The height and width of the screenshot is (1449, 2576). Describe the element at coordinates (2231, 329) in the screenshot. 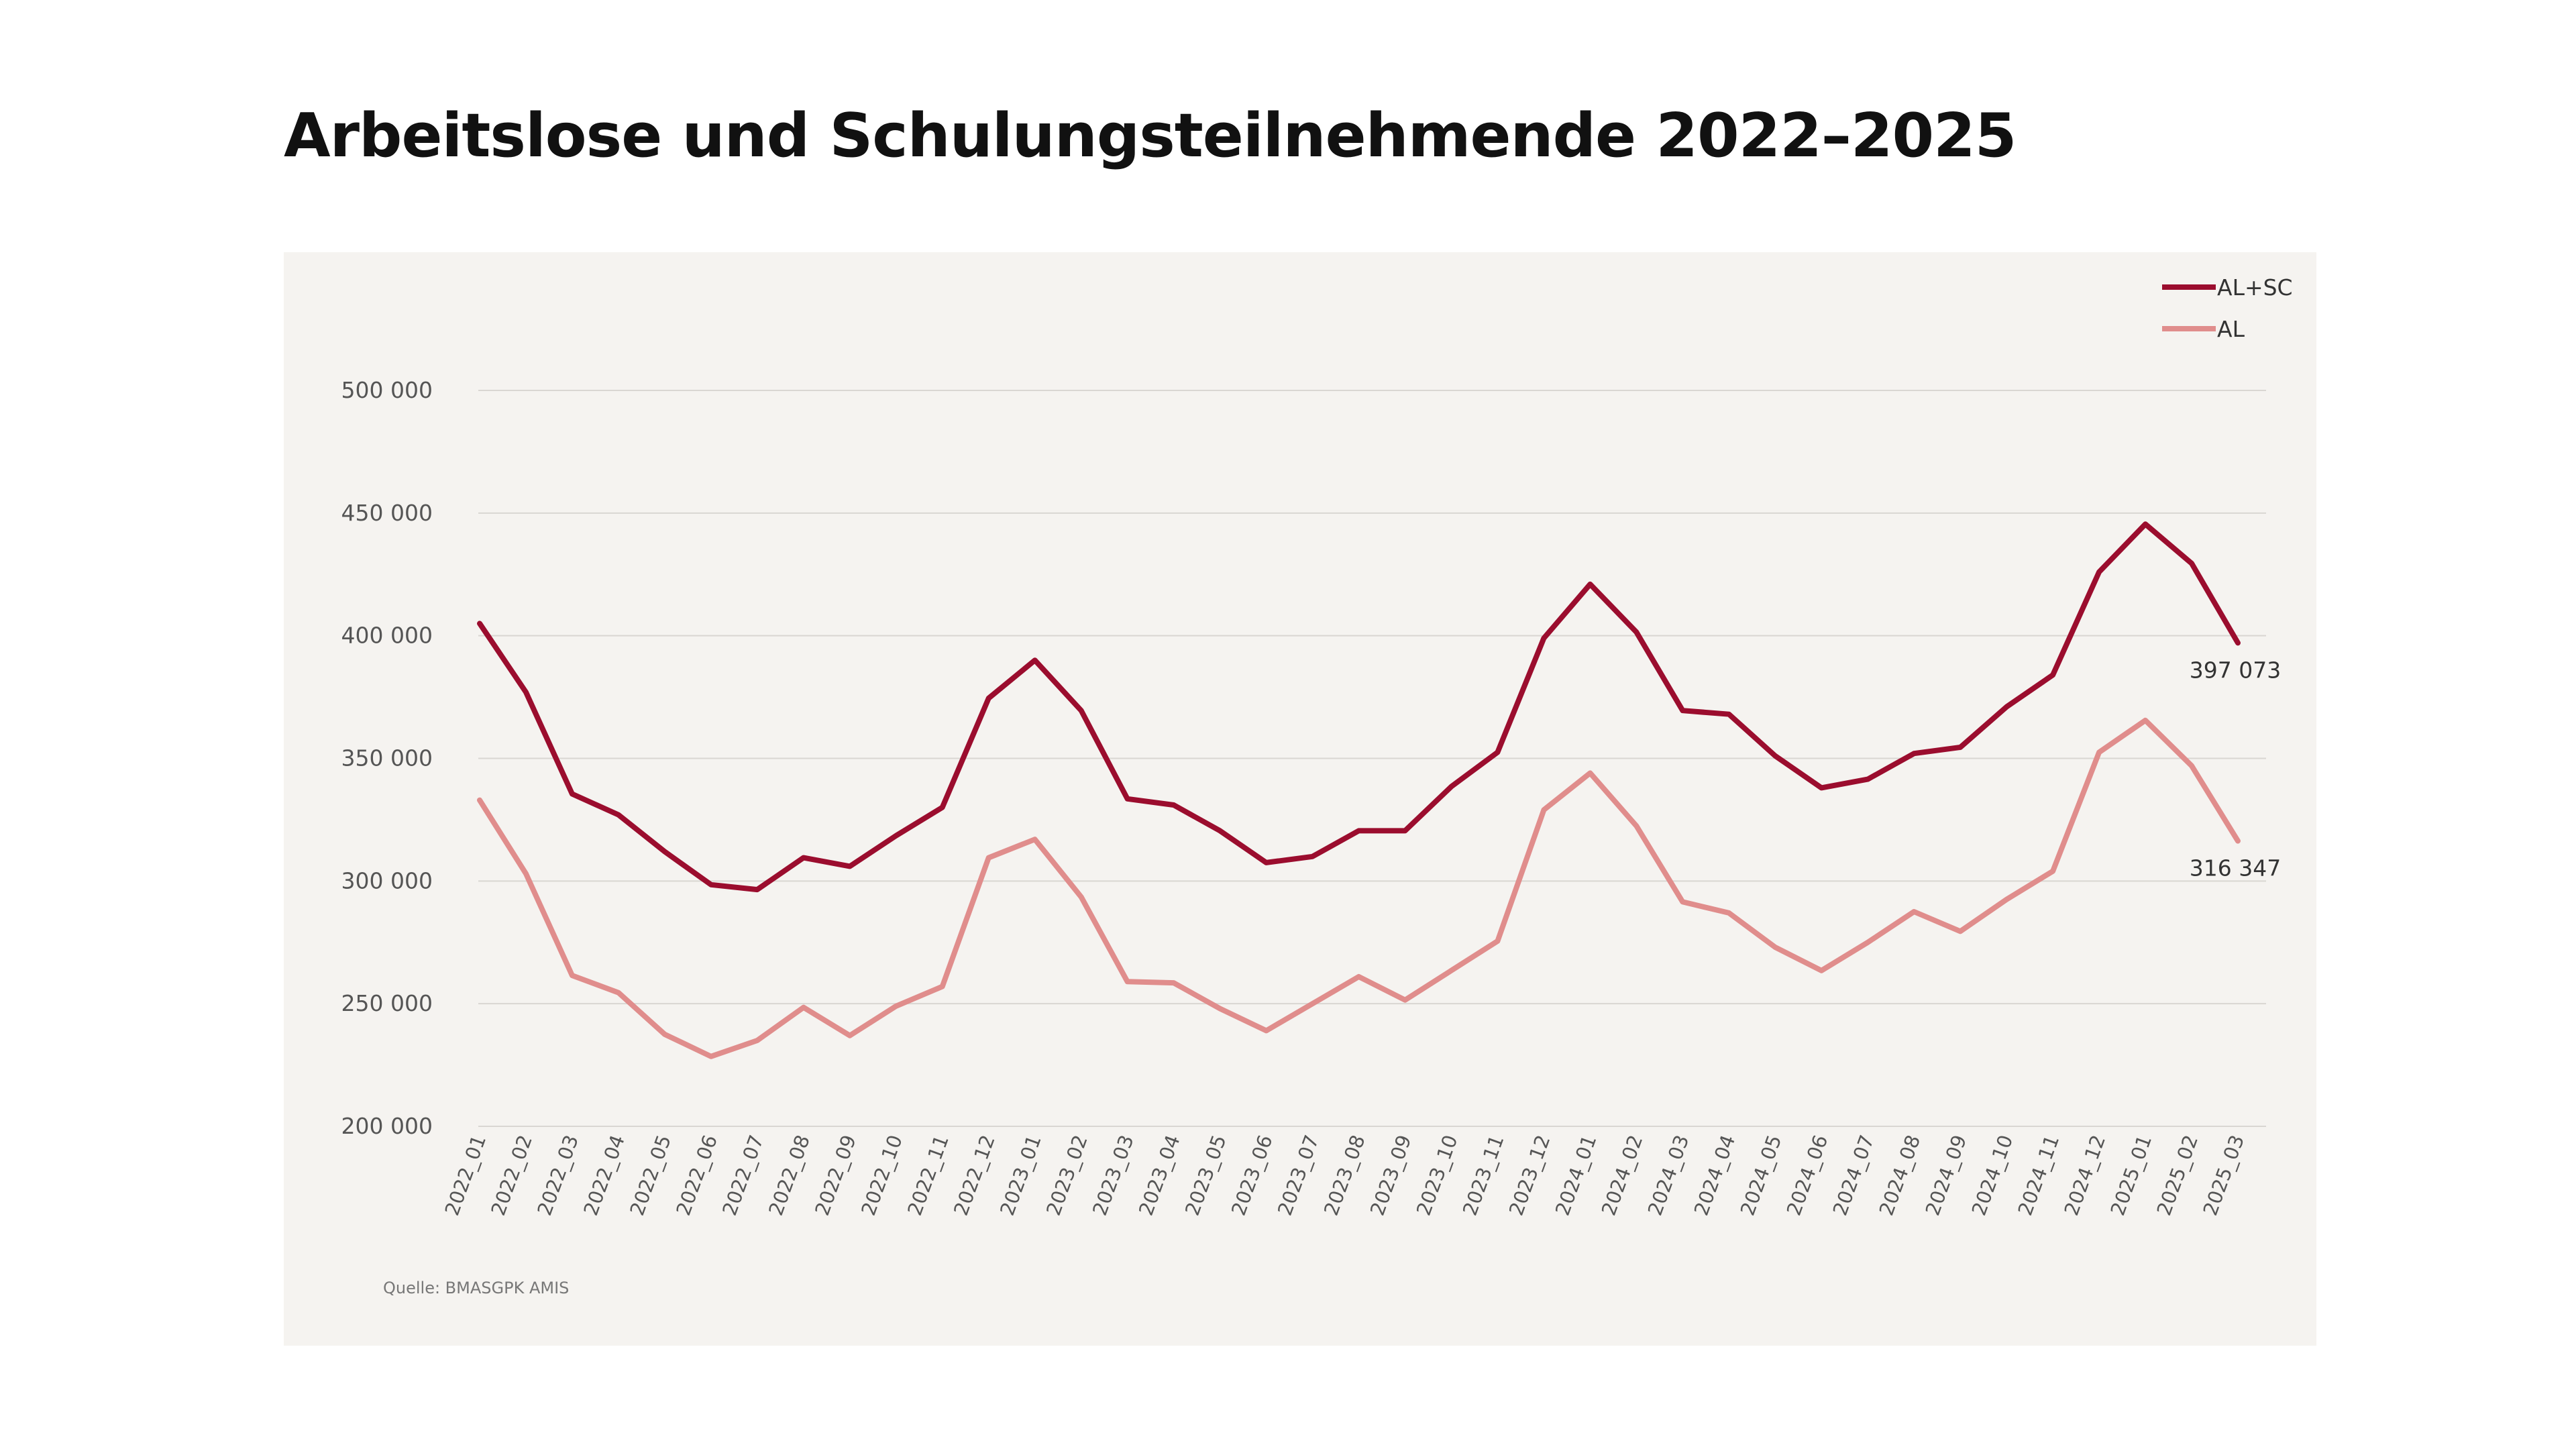

I see `legend-label: AL` at that location.